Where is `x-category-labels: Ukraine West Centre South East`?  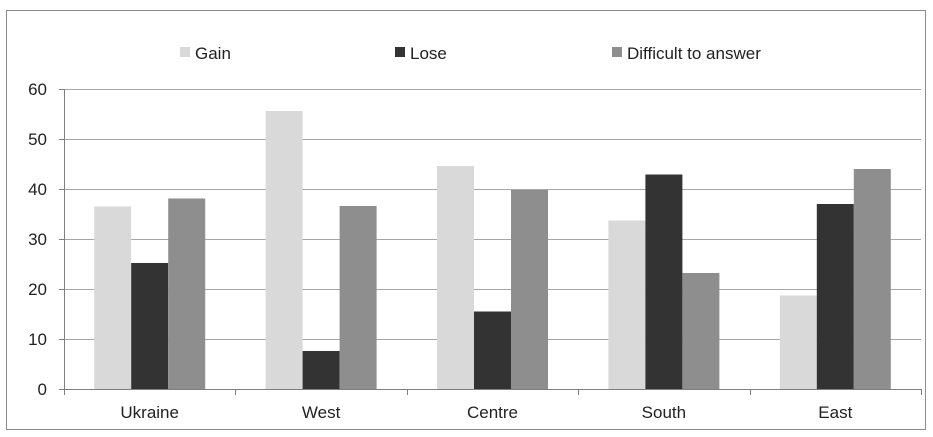 x-category-labels: Ukraine West Centre South East is located at coordinates (486, 412).